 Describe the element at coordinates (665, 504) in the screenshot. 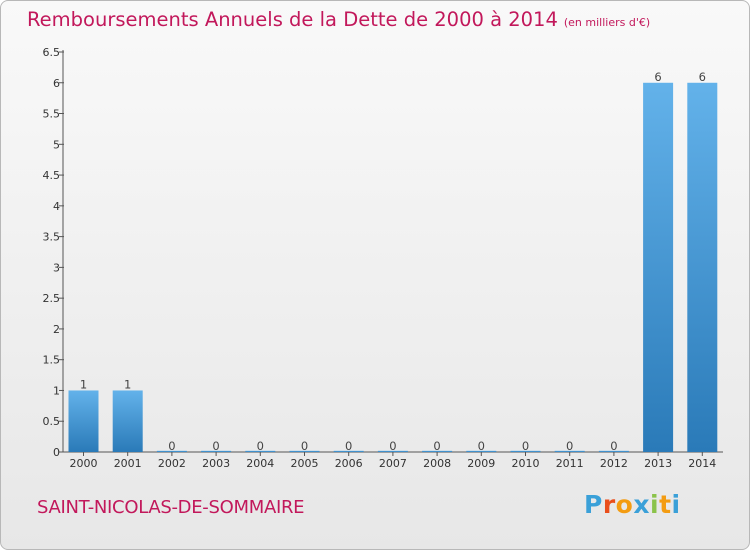

I see `logo-letter: t` at that location.